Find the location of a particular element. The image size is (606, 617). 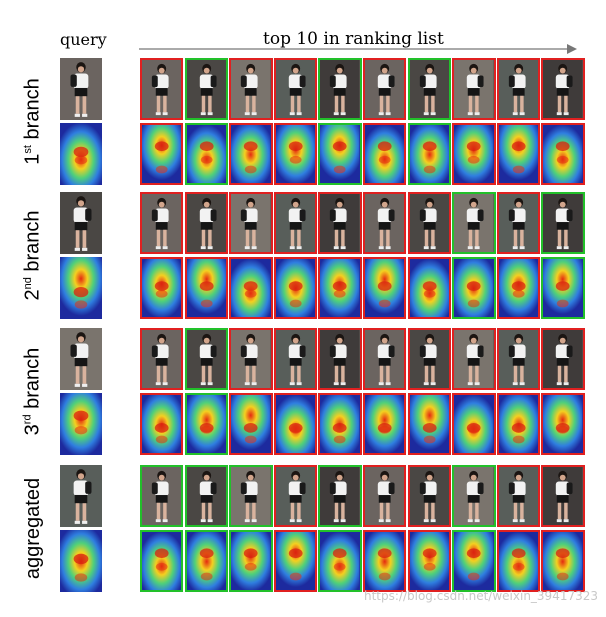

branch-label: 3rd branch is located at coordinates (32, 391).